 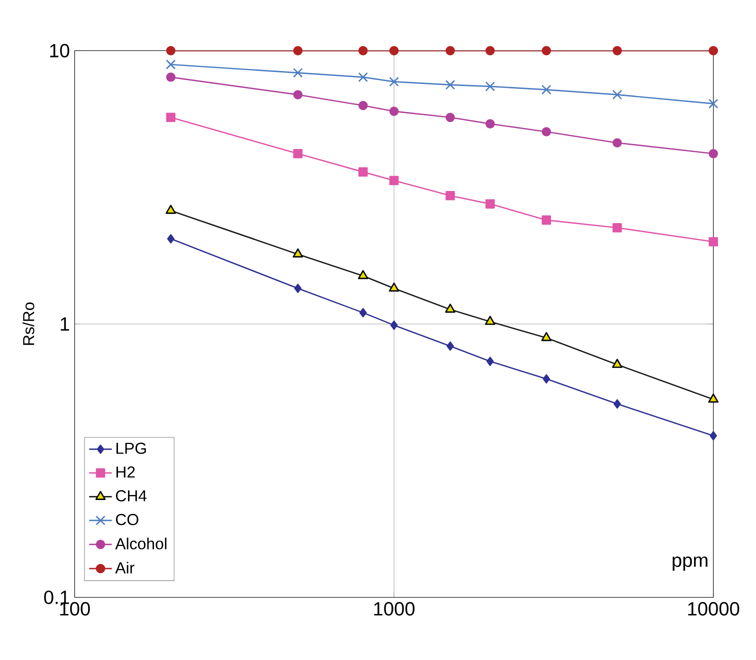 What do you see at coordinates (131, 448) in the screenshot?
I see `legend-label: LPG` at bounding box center [131, 448].